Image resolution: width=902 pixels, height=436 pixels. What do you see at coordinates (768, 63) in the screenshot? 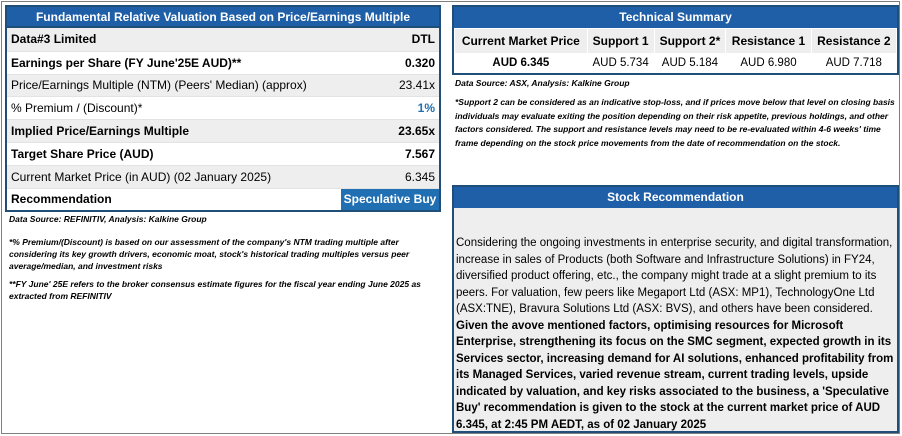
I see `resistance-1-value: AUD 6.980` at bounding box center [768, 63].